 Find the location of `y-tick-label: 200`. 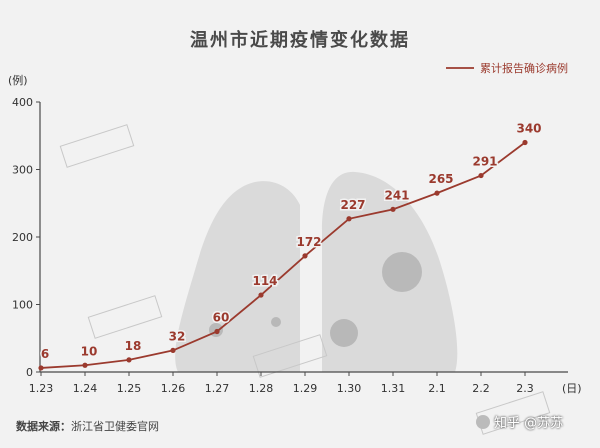

y-tick-label: 200 is located at coordinates (22, 237).